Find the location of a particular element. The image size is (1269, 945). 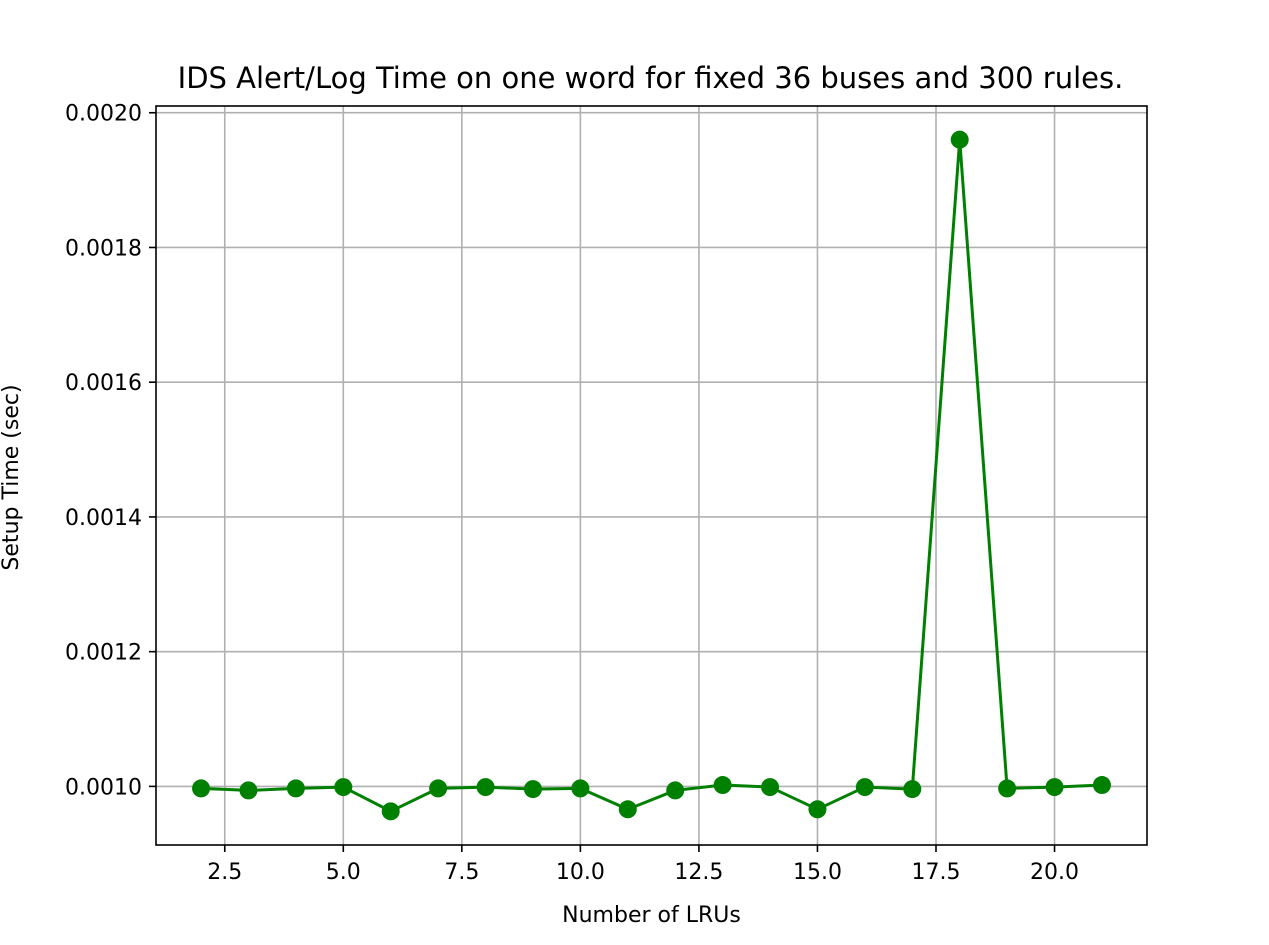

x-axis-label: Number of LRUs is located at coordinates (651, 915).